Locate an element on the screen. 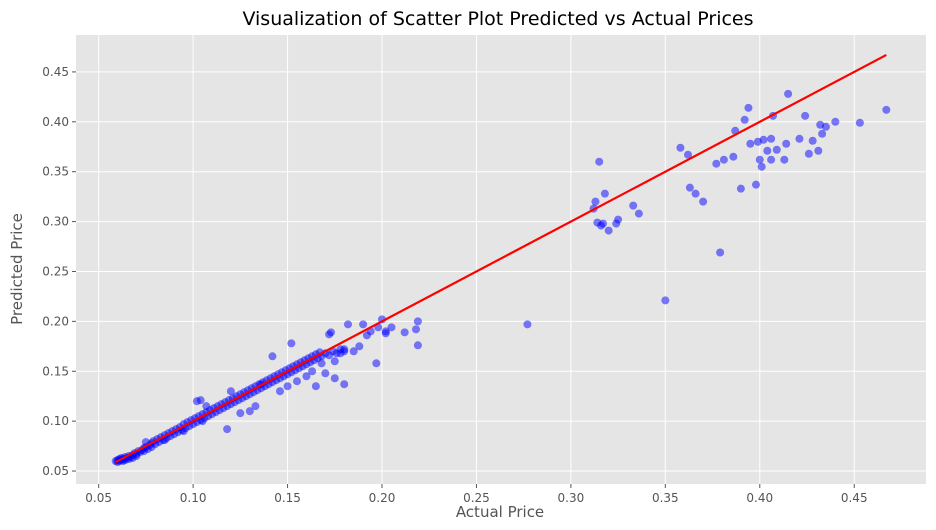  x-tick-label: 0.30 is located at coordinates (571, 498).